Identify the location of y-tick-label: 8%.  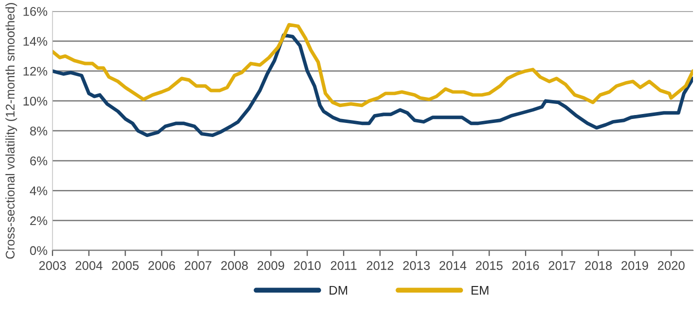
(39, 131).